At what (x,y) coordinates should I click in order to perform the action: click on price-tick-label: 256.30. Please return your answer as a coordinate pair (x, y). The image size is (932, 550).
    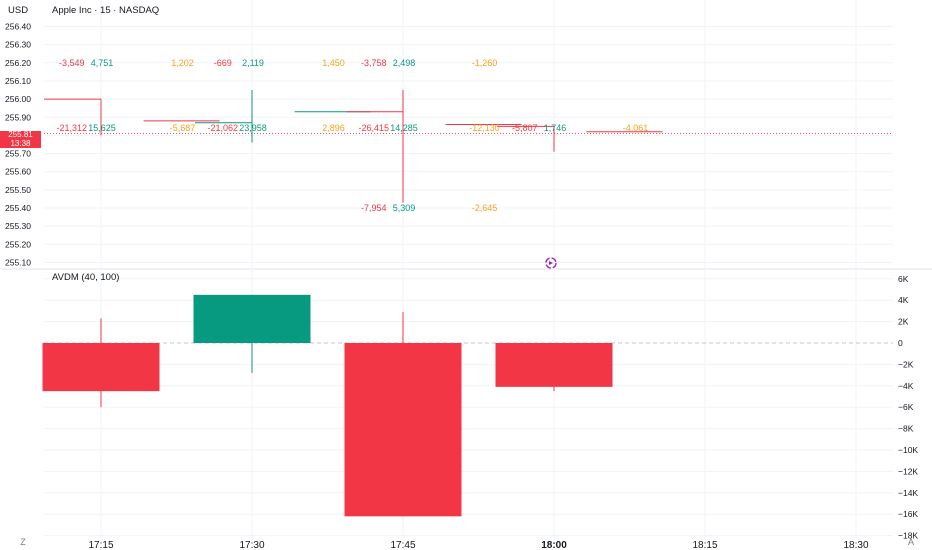
    Looking at the image, I should click on (18, 45).